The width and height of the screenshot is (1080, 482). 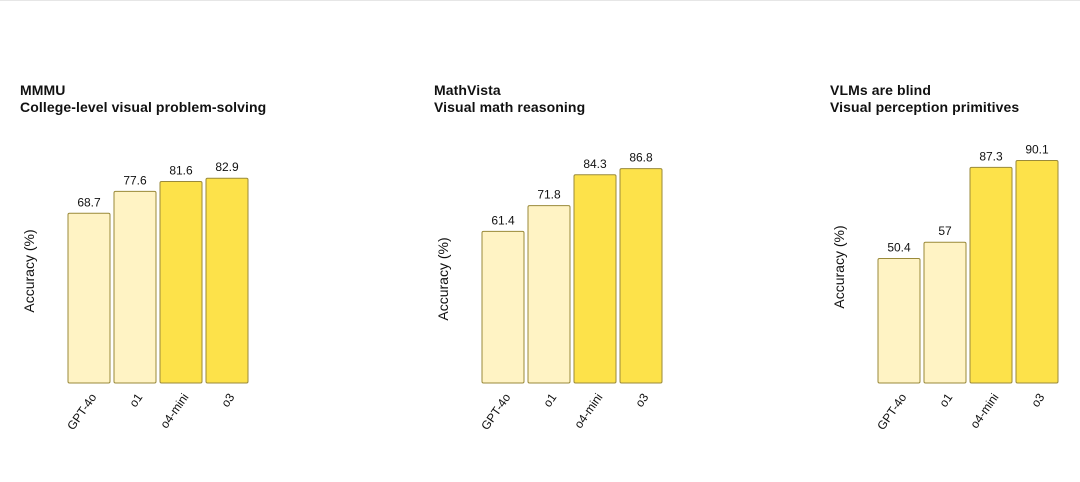 What do you see at coordinates (503, 220) in the screenshot?
I see `data-label: 61.4` at bounding box center [503, 220].